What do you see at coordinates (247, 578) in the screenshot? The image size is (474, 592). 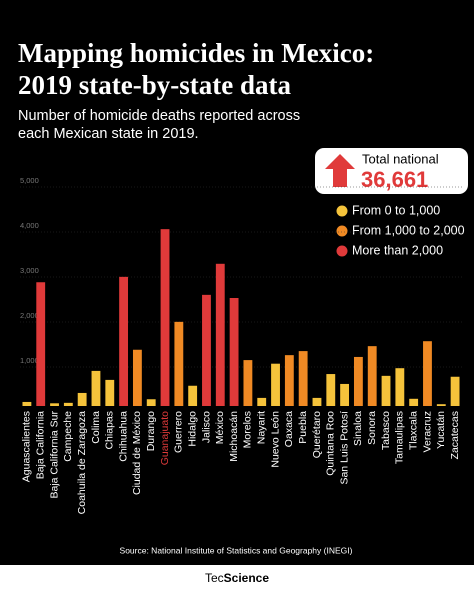 I see `brand-suffix: Science` at bounding box center [247, 578].